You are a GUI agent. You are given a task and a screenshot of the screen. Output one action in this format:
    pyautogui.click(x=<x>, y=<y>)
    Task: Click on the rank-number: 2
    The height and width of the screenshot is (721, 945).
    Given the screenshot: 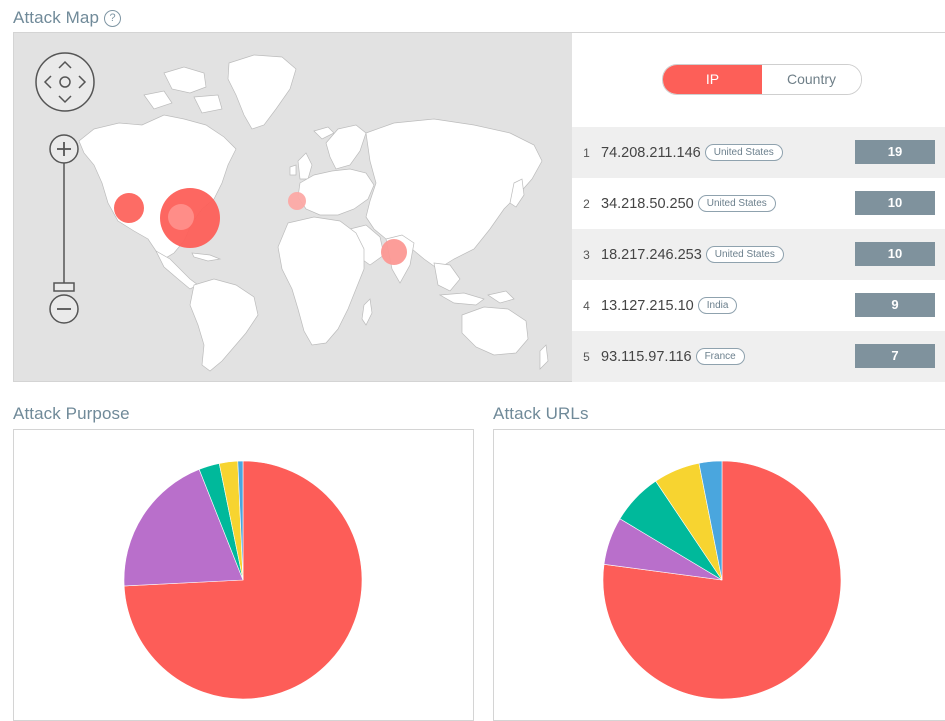 What is the action you would take?
    pyautogui.click(x=586, y=203)
    